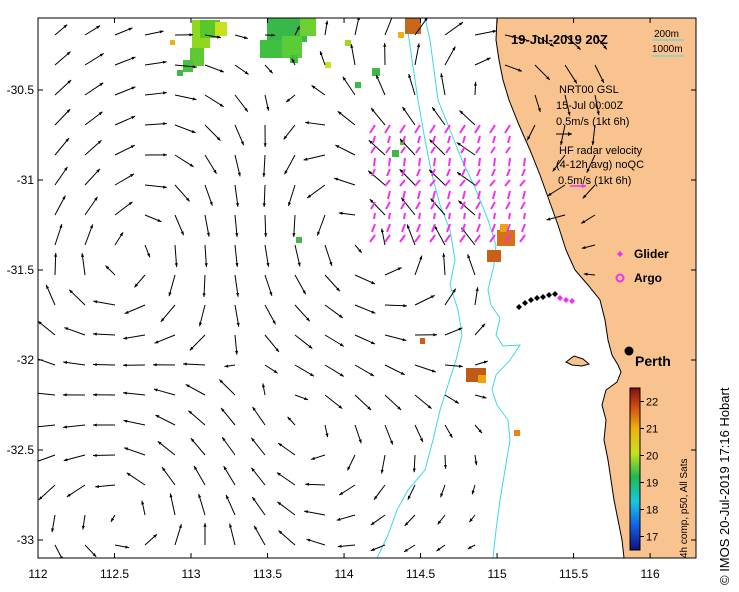 The width and height of the screenshot is (739, 592). Describe the element at coordinates (666, 34) in the screenshot. I see `legend-200m: 200m` at that location.